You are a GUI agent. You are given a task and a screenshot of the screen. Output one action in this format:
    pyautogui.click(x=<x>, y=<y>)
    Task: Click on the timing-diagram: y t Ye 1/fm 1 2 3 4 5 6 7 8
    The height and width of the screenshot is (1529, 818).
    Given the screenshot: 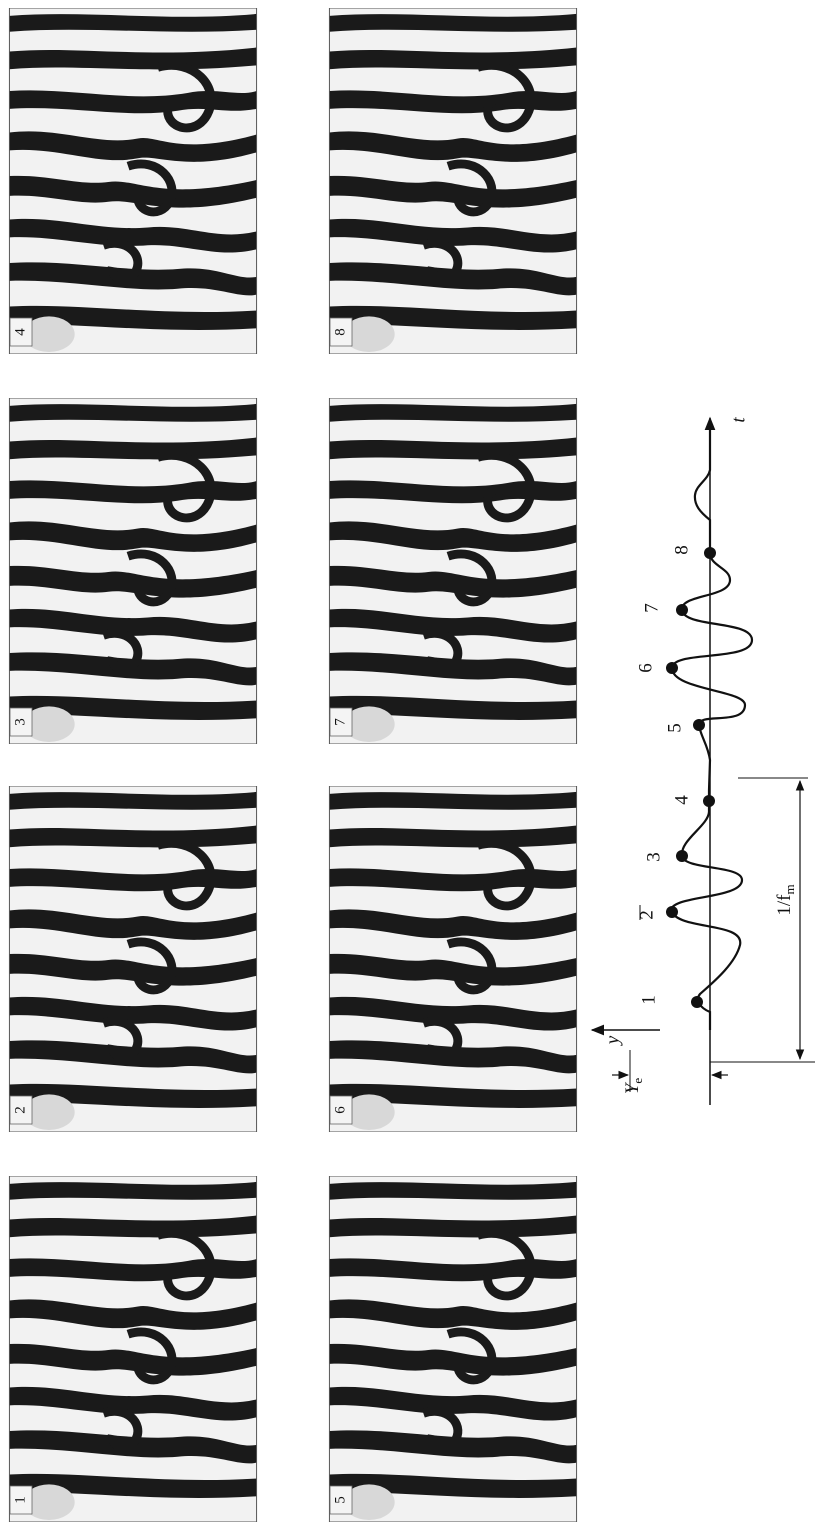 What is the action you would take?
    pyautogui.click(x=702, y=761)
    